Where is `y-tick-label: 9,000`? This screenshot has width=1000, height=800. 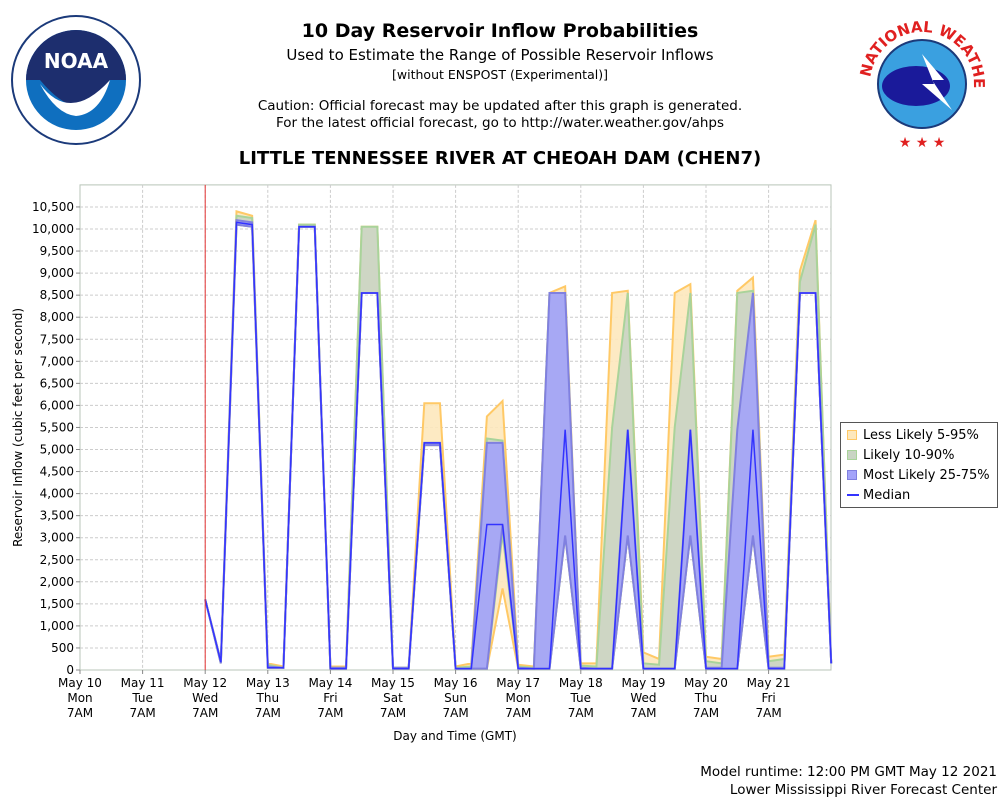 y-tick-label: 9,000 is located at coordinates (57, 273).